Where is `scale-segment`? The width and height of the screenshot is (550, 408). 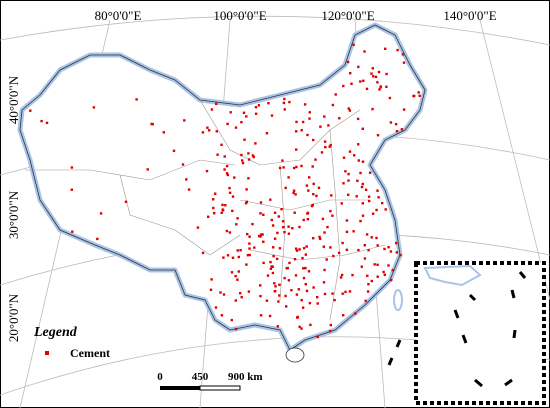
scale-segment is located at coordinates (180, 388).